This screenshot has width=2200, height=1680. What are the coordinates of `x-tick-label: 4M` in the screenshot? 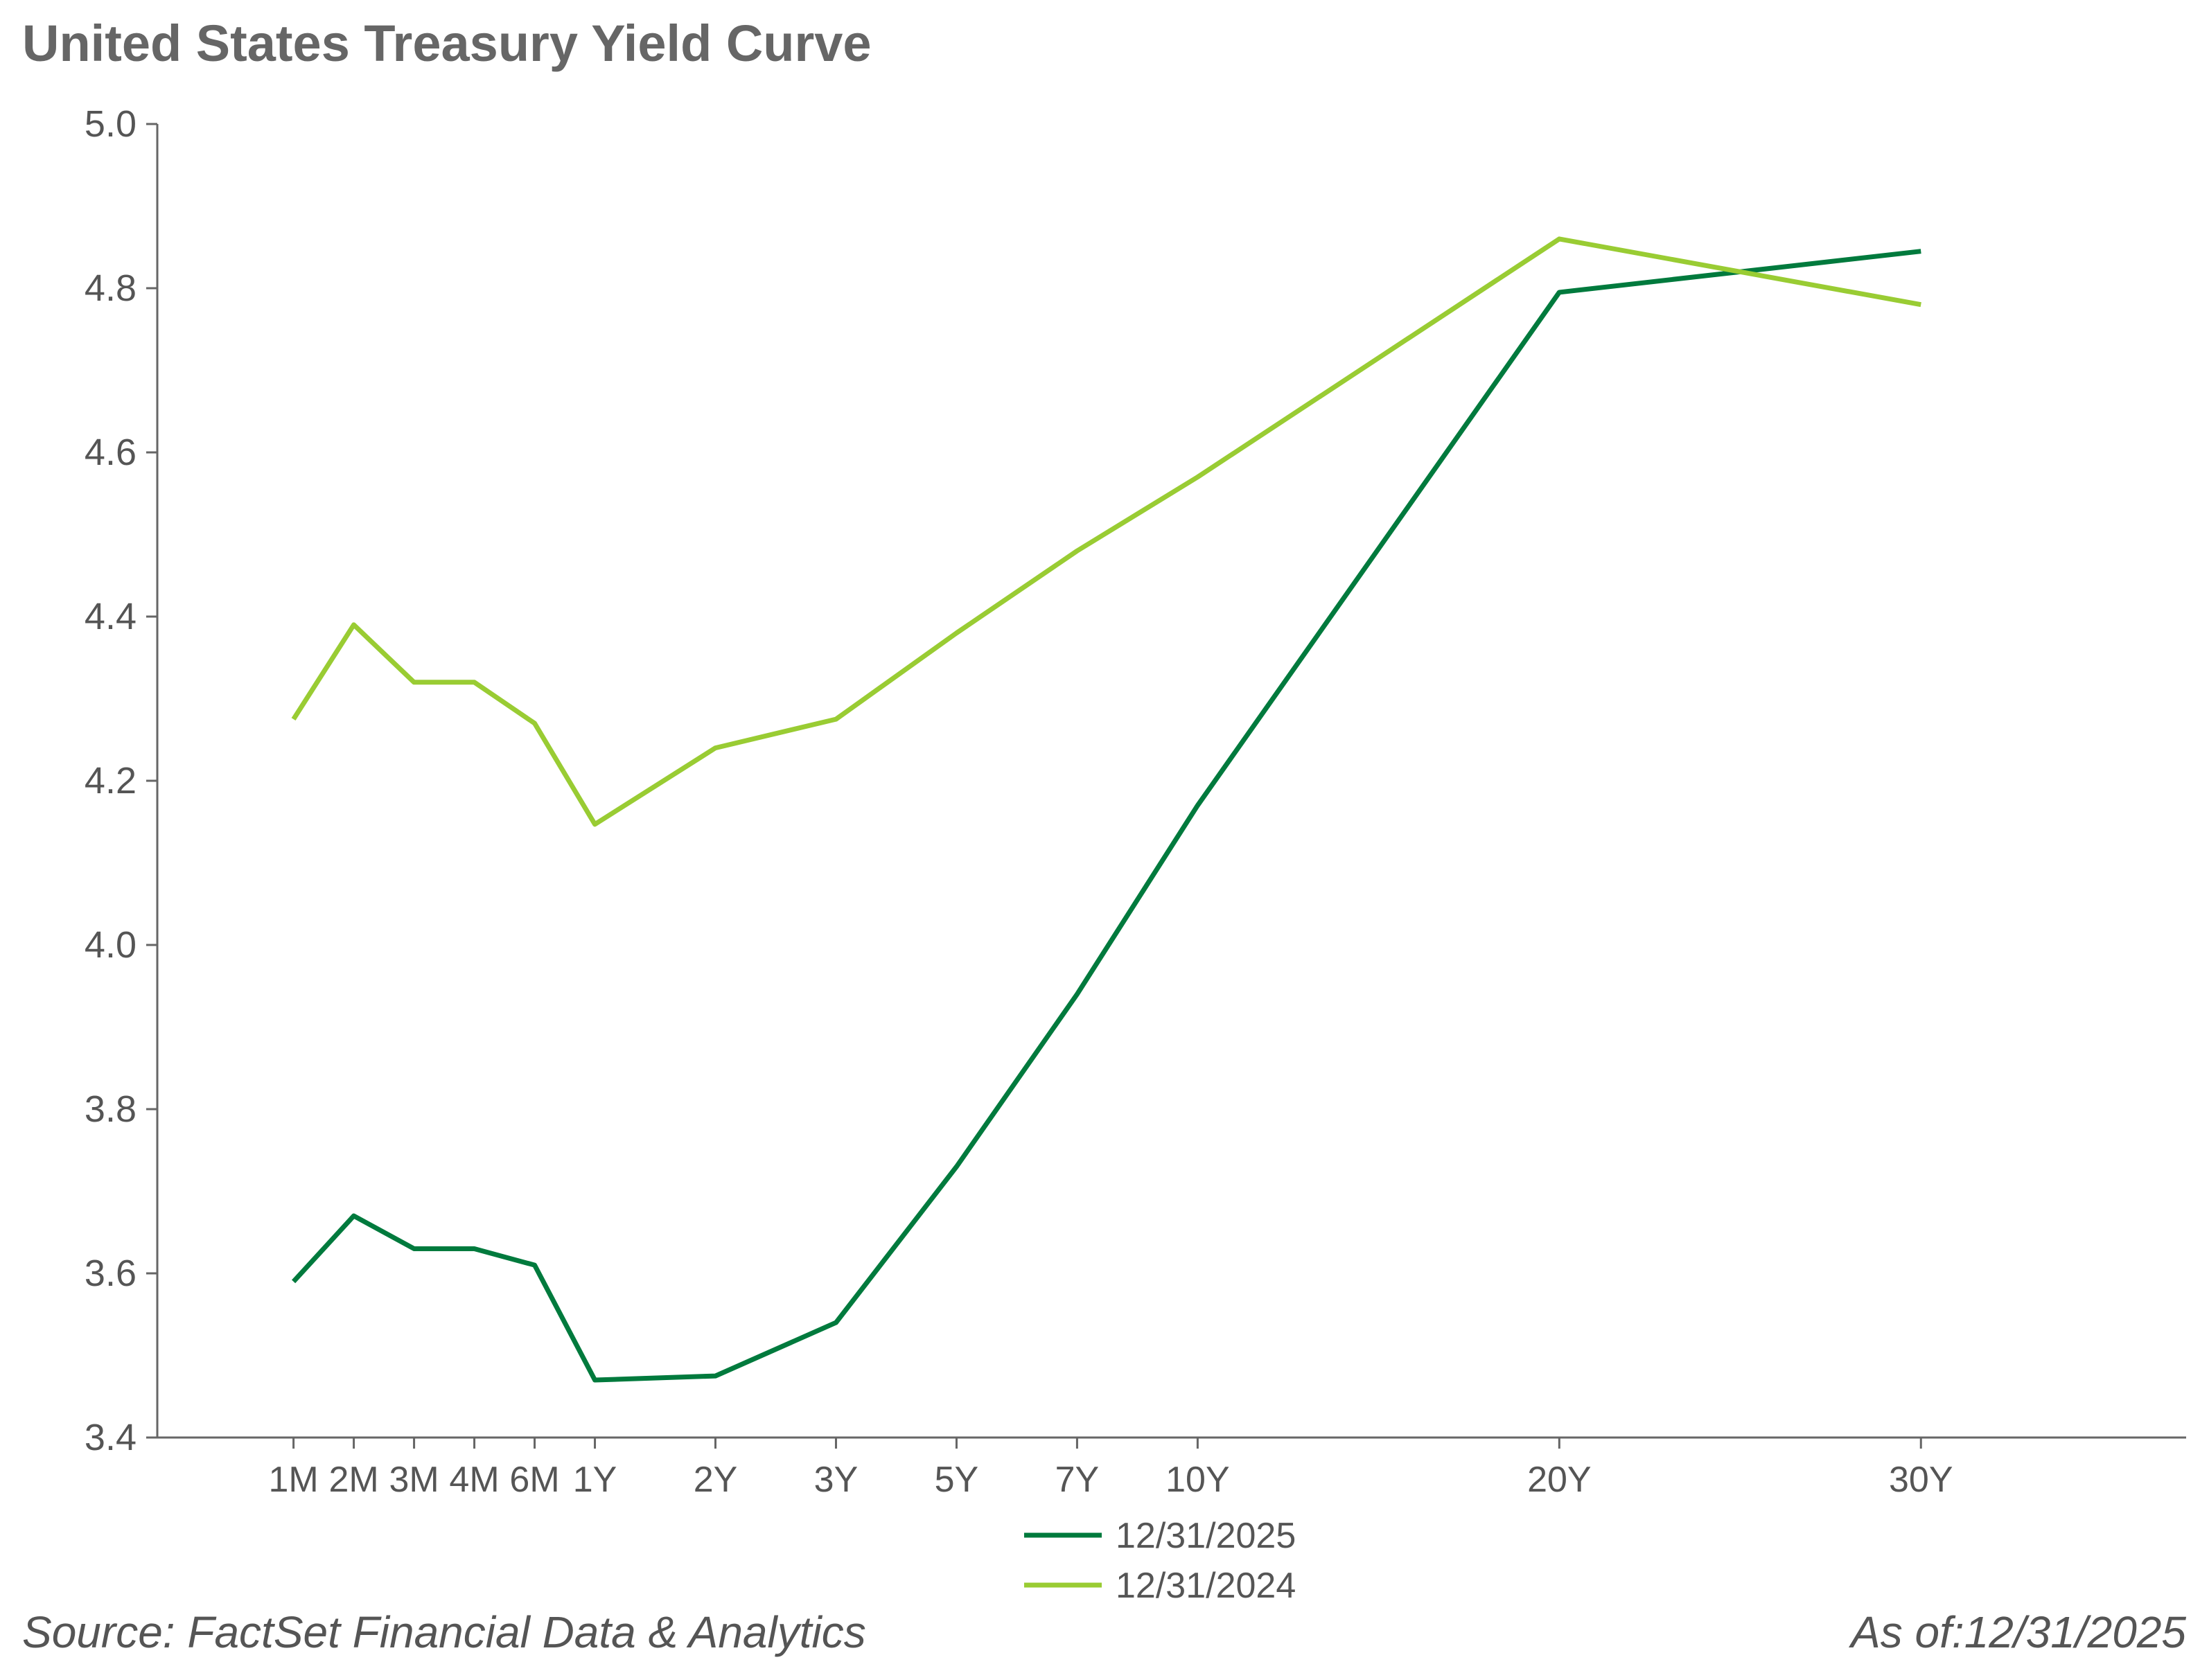 It's located at (474, 1480).